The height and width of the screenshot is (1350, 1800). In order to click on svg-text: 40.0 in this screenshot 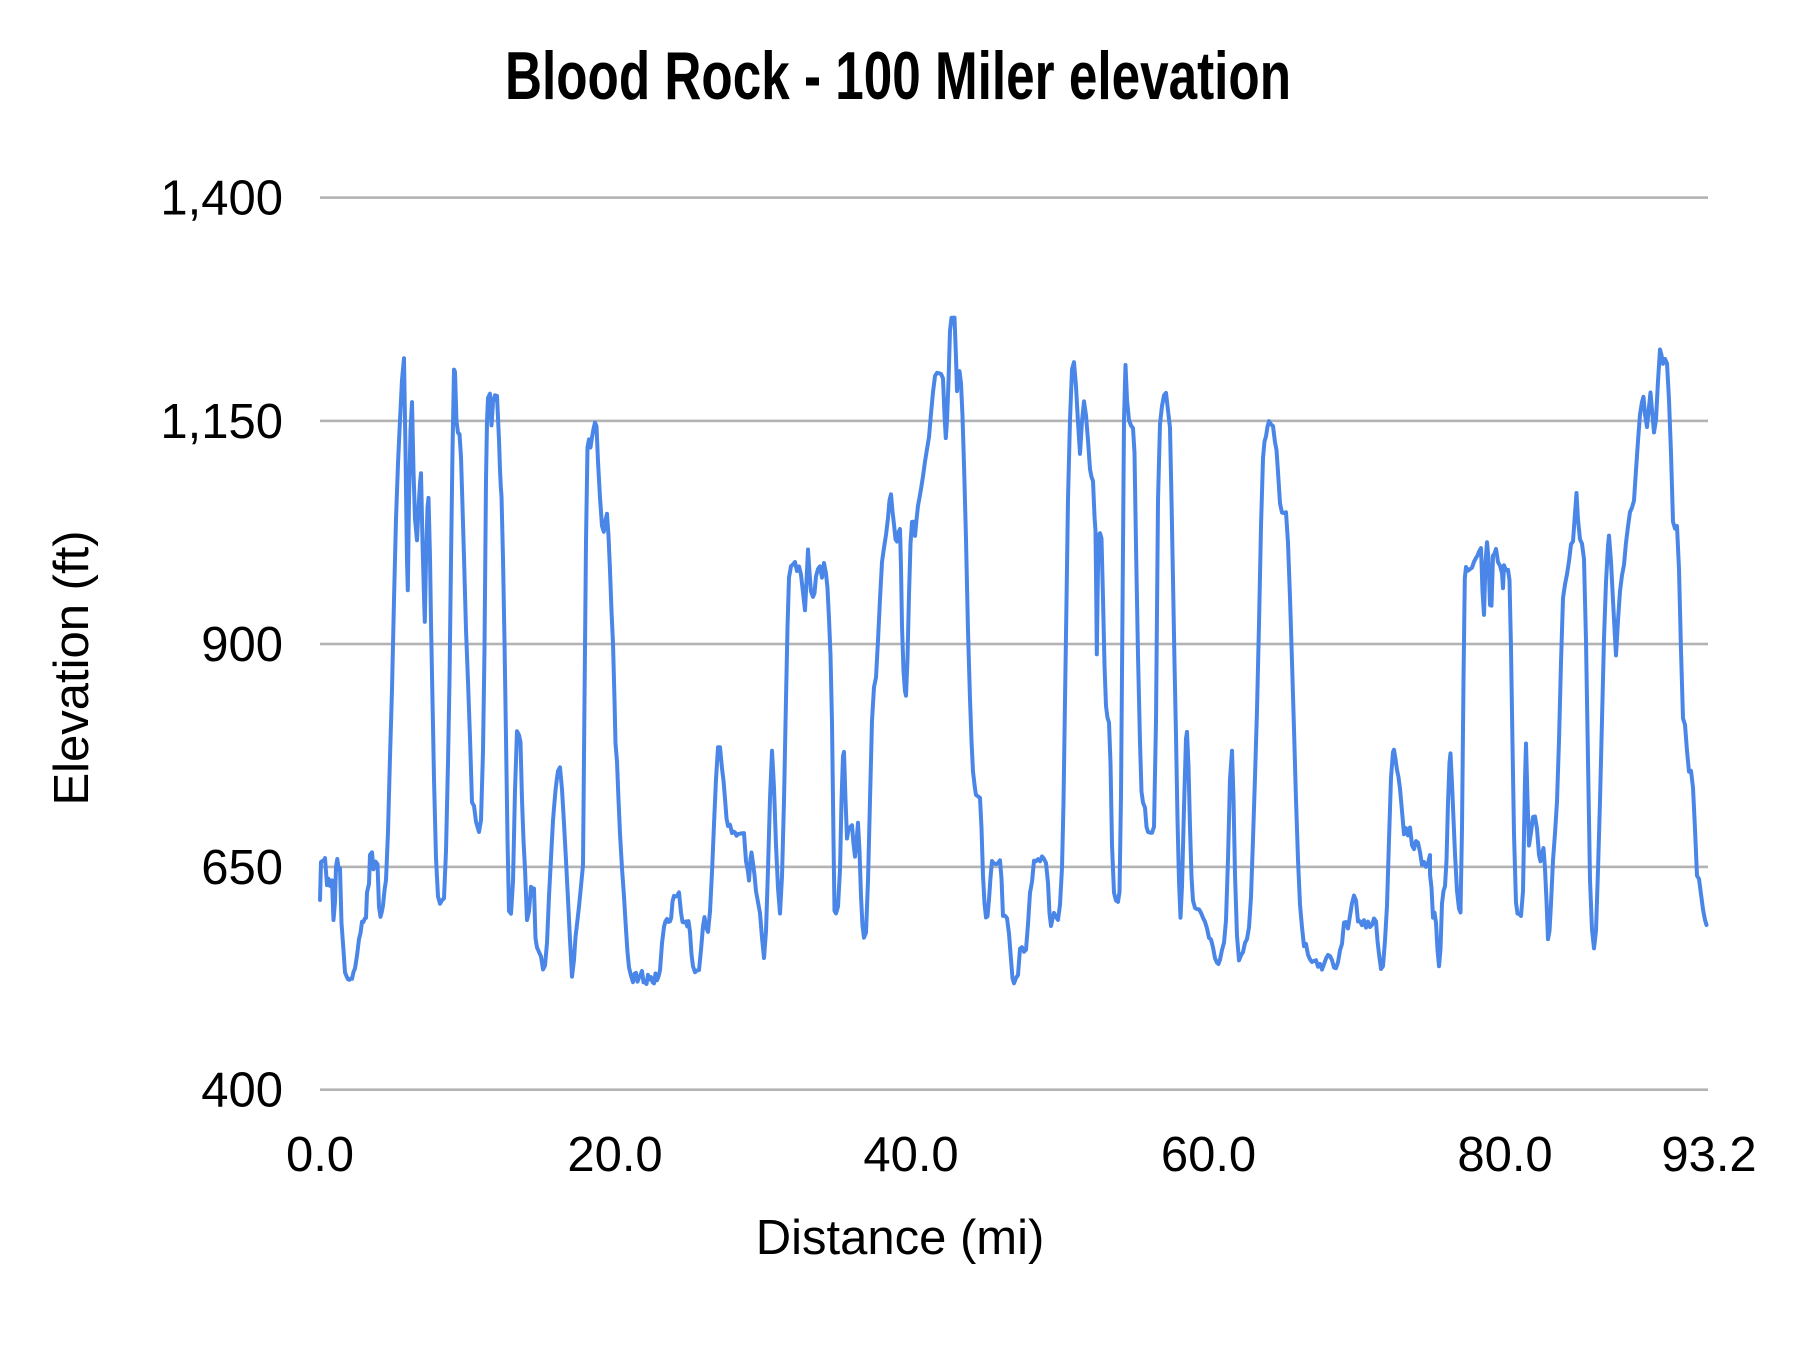, I will do `click(910, 1155)`.